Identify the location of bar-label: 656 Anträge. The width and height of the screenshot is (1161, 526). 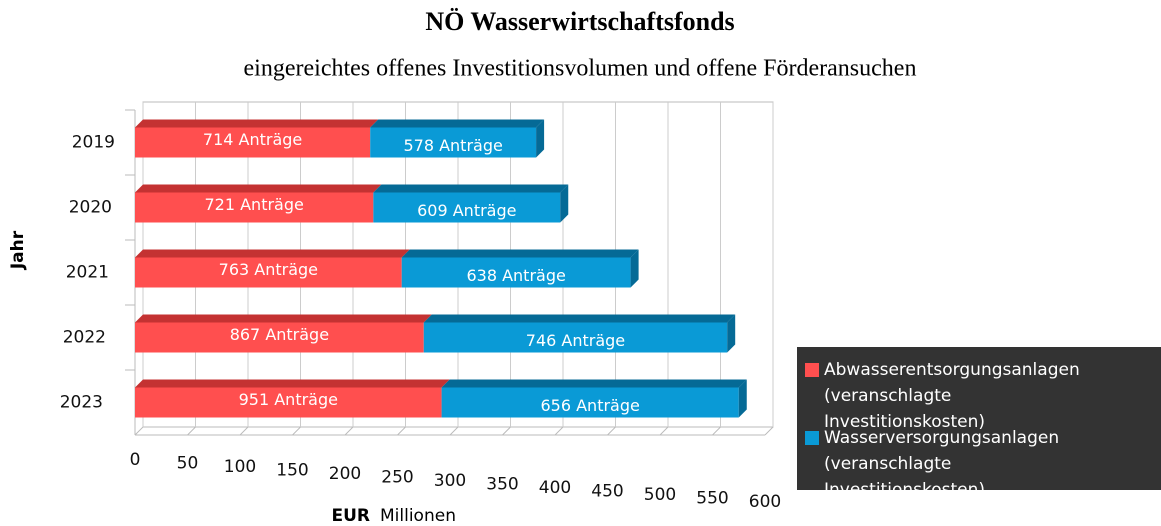
(589, 405).